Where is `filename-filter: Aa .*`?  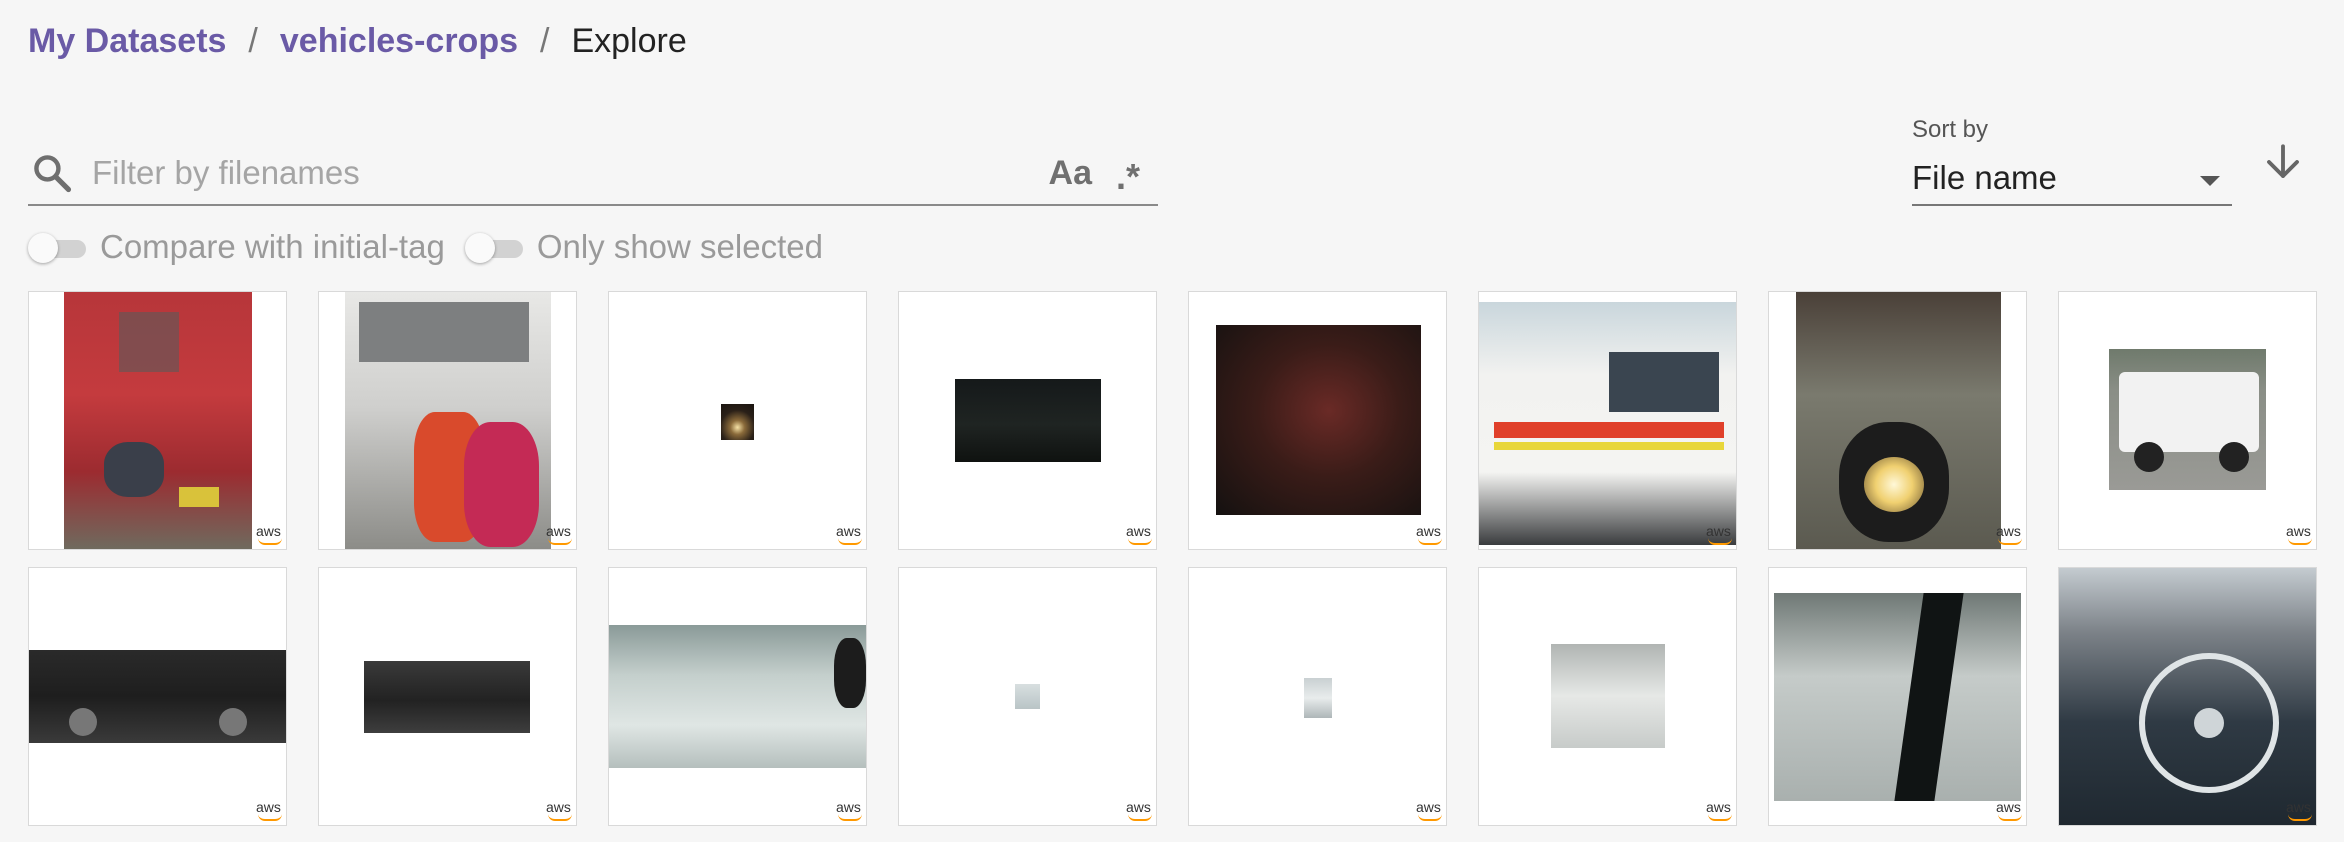
filename-filter: Aa .* is located at coordinates (593, 174).